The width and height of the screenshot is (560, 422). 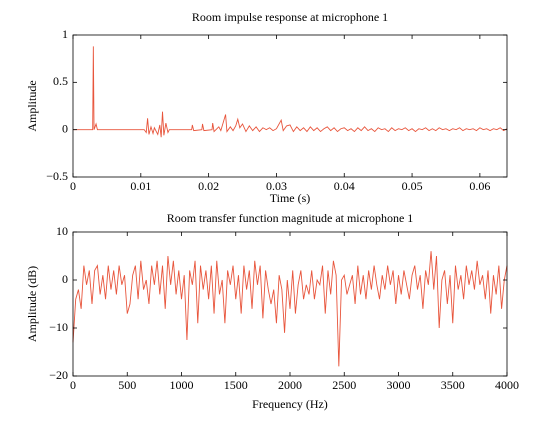 What do you see at coordinates (182, 385) in the screenshot?
I see `x-tick-label: 1000` at bounding box center [182, 385].